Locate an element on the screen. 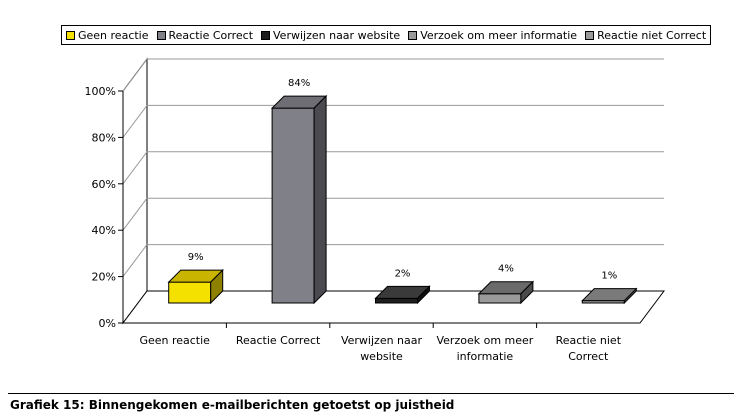 Image resolution: width=750 pixels, height=418 pixels. y-tick-label: 80% is located at coordinates (104, 137).